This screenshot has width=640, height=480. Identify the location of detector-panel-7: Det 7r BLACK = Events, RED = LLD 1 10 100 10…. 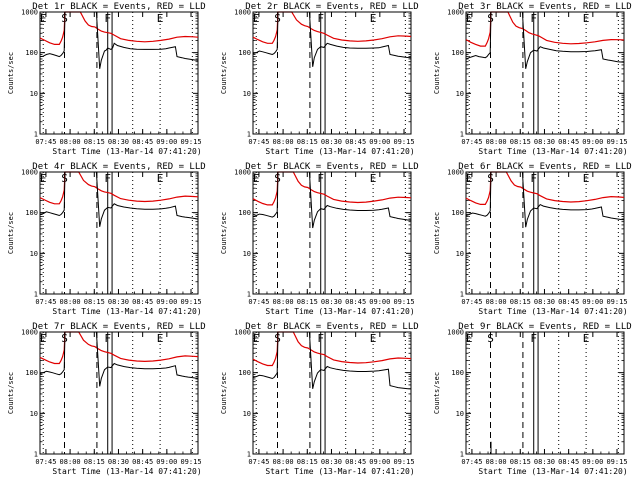
(106, 400).